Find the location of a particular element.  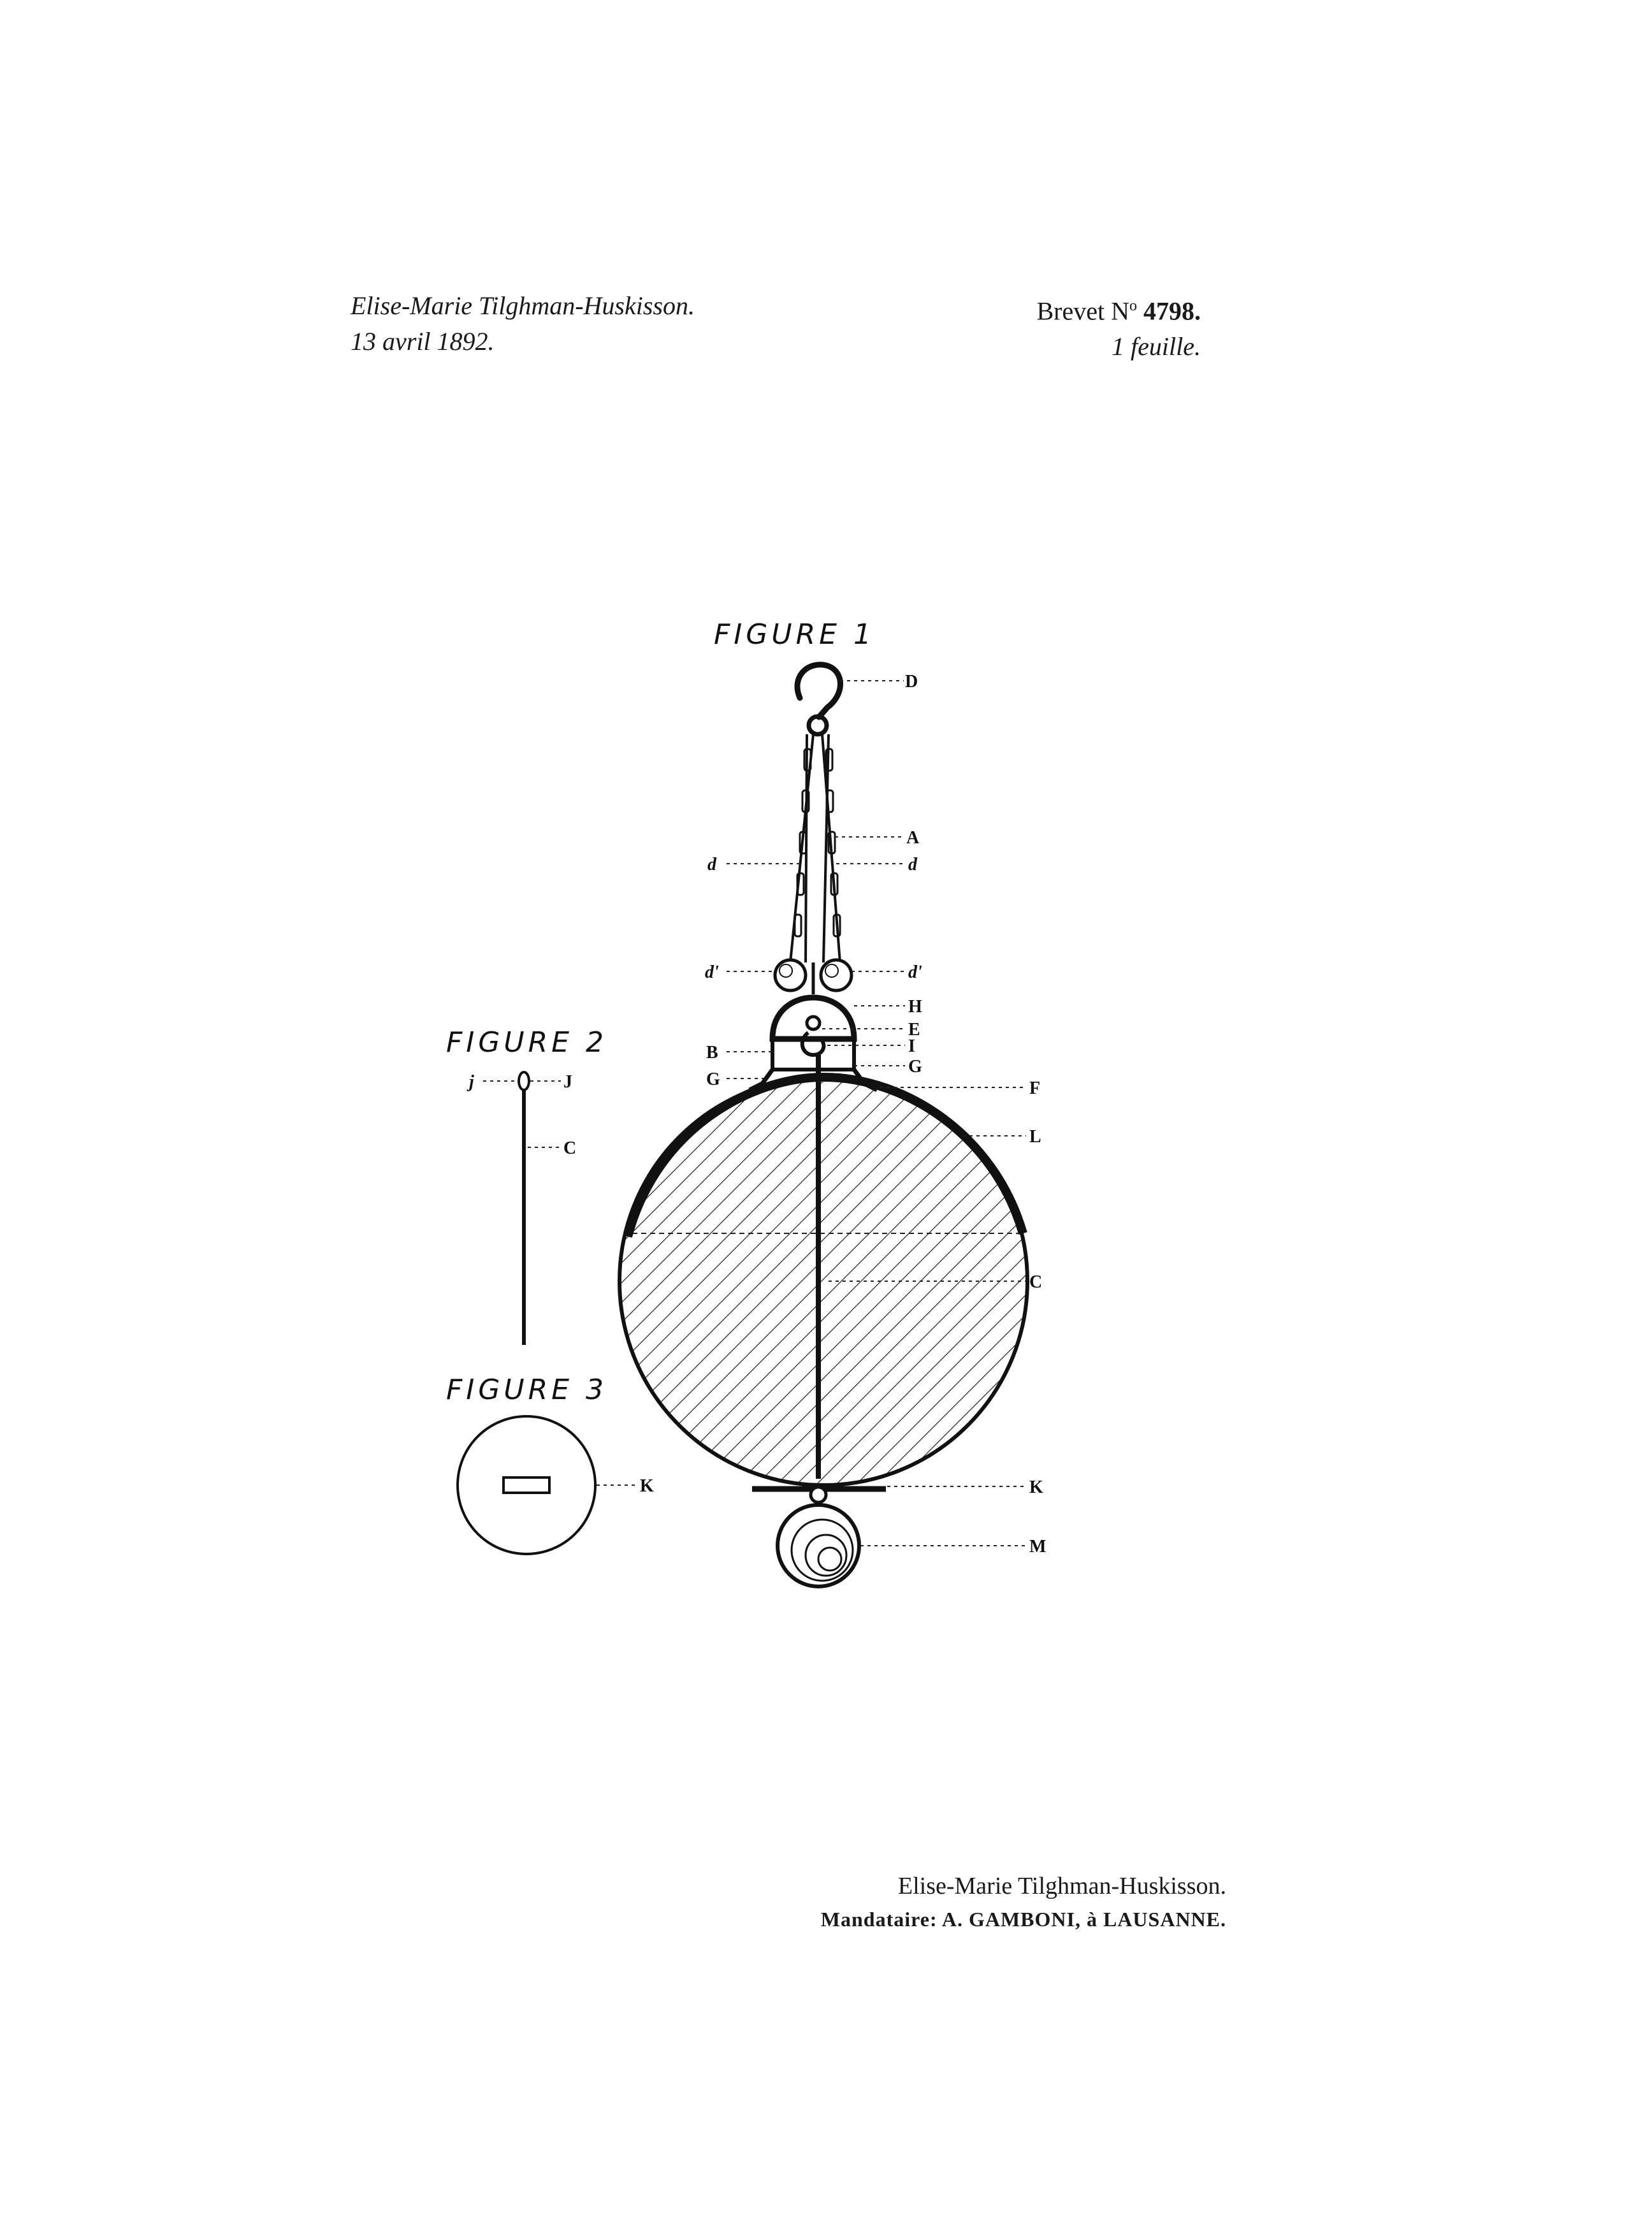

weight-m is located at coordinates (818, 1545).